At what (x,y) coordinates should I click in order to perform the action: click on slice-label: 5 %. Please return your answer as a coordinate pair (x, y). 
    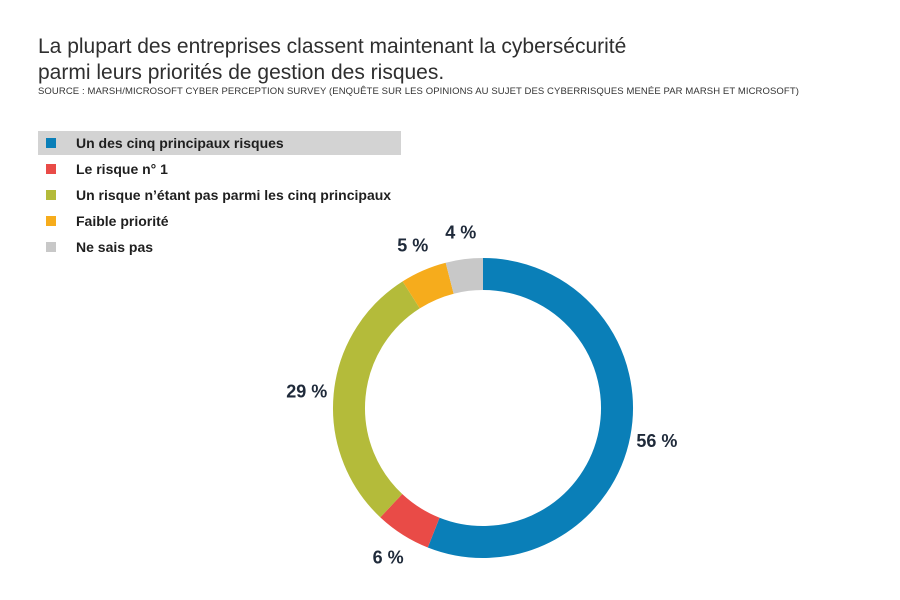
    Looking at the image, I should click on (412, 246).